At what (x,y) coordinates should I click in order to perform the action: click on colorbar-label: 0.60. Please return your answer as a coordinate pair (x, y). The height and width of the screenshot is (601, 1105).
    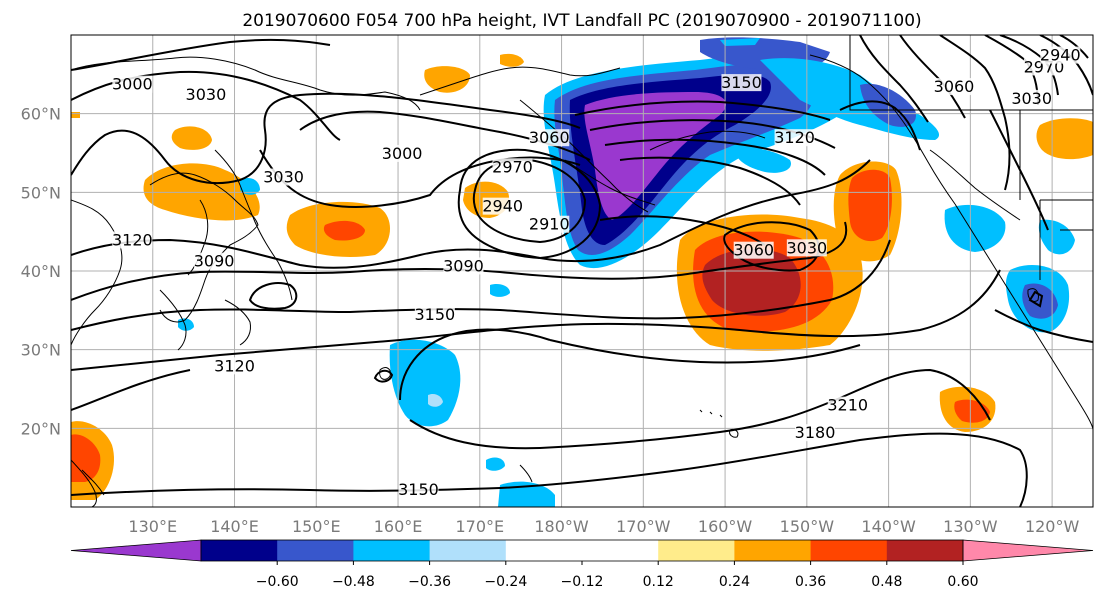
    Looking at the image, I should click on (962, 582).